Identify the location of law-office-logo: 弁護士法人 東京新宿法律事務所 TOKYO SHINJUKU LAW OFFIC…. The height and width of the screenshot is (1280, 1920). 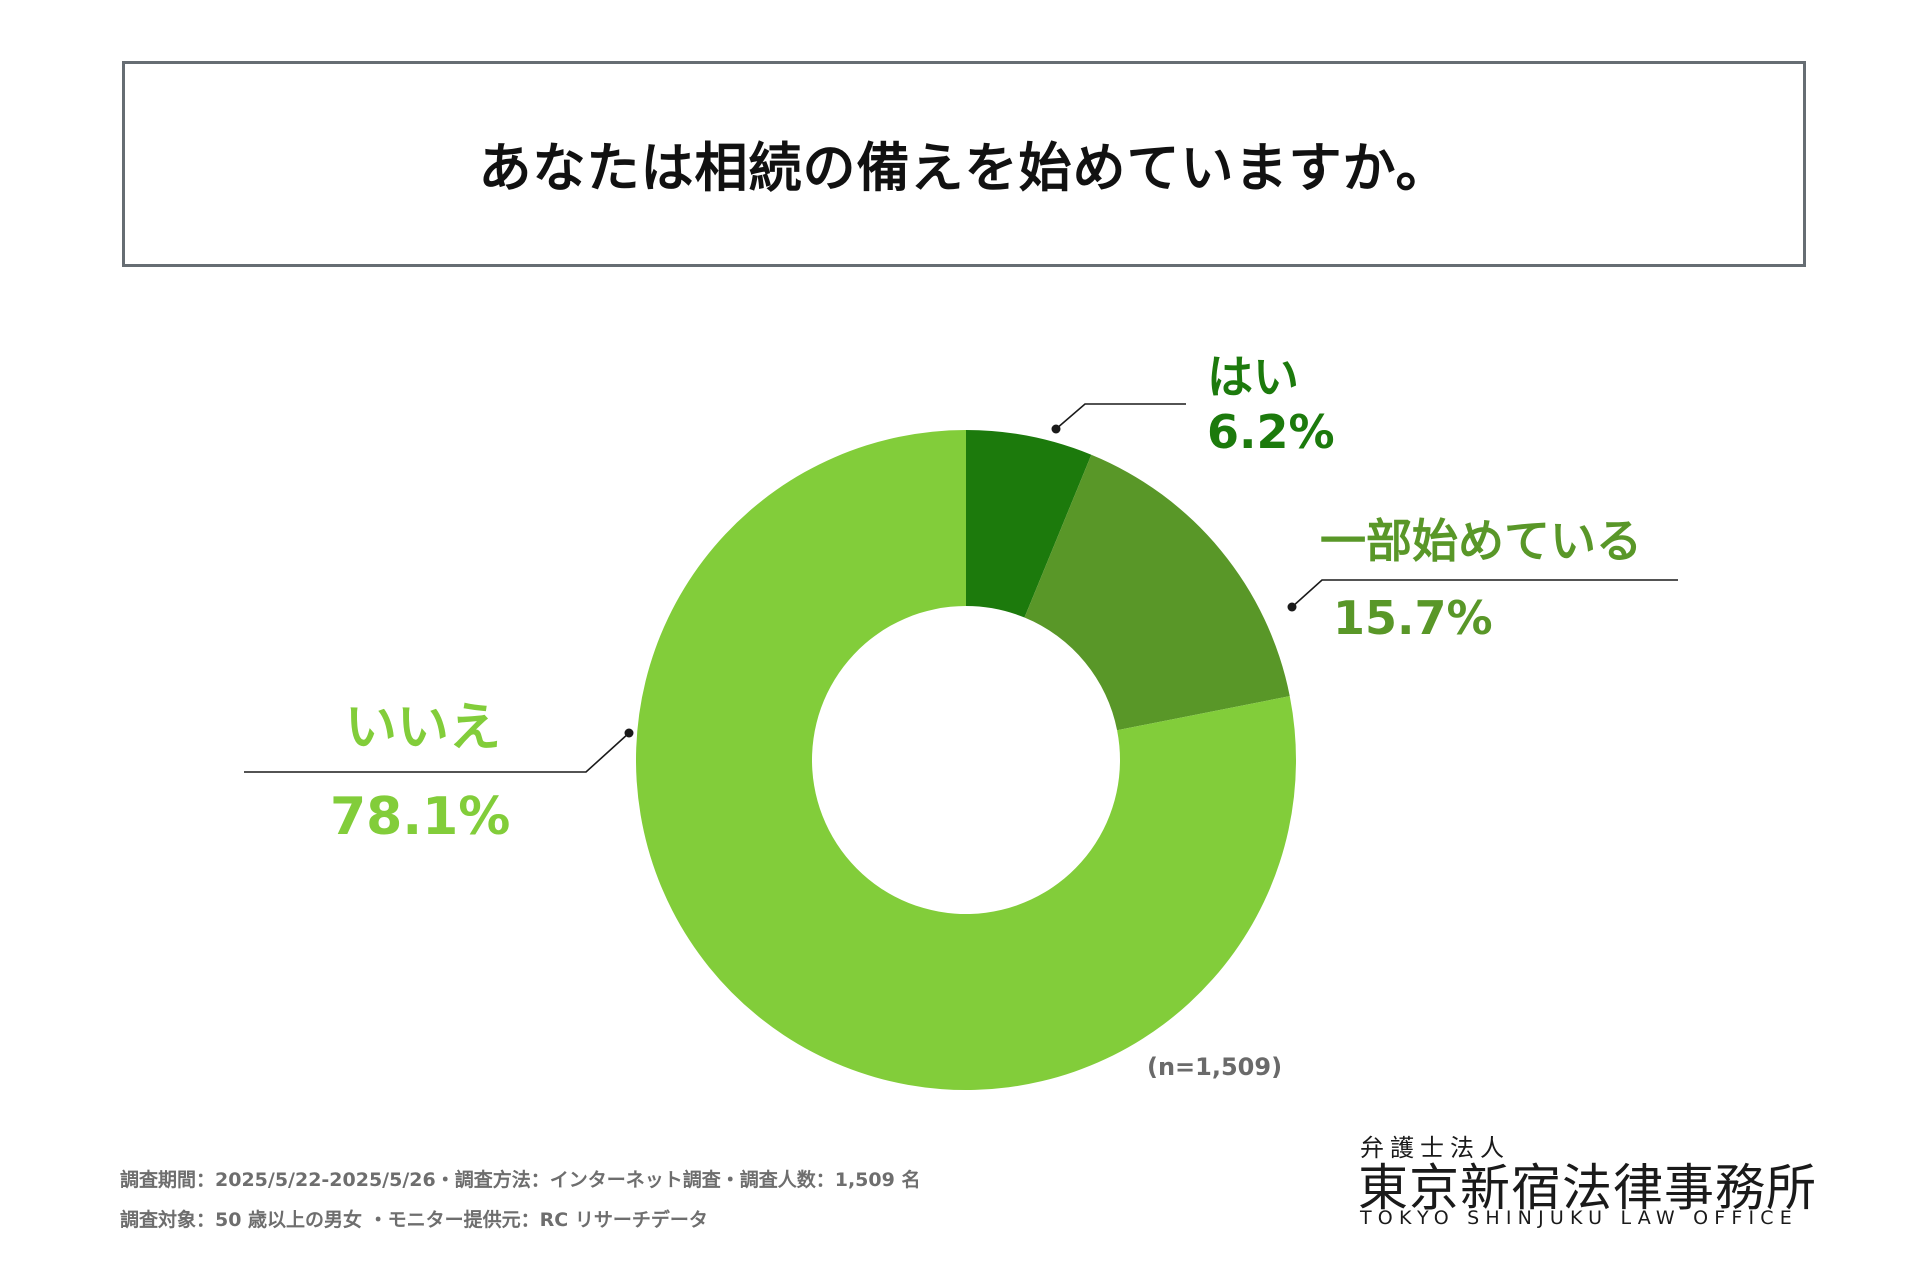
(1588, 1179).